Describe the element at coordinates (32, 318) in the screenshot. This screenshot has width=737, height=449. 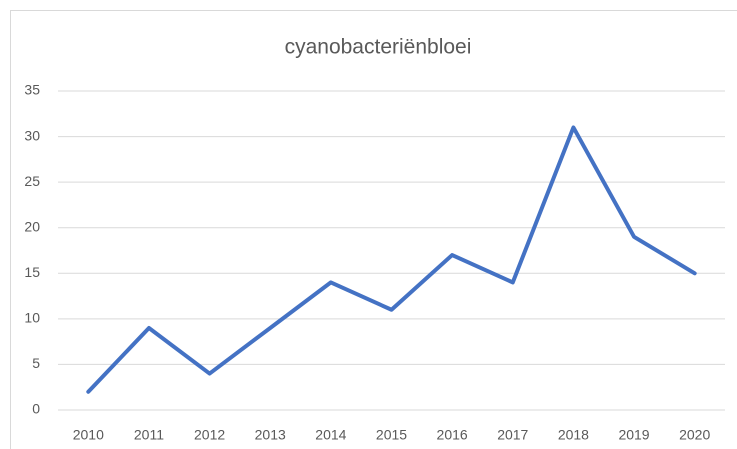
I see `y-tick-label: 10` at that location.